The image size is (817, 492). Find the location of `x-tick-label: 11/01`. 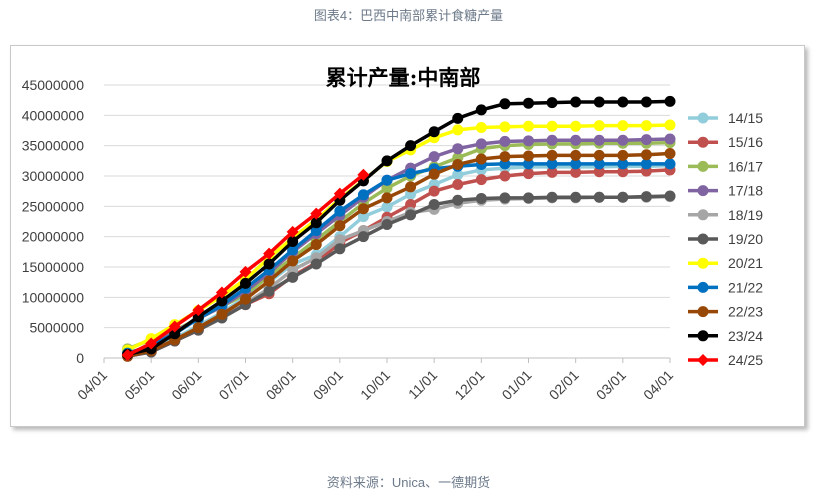

x-tick-label: 11/01 is located at coordinates (423, 385).